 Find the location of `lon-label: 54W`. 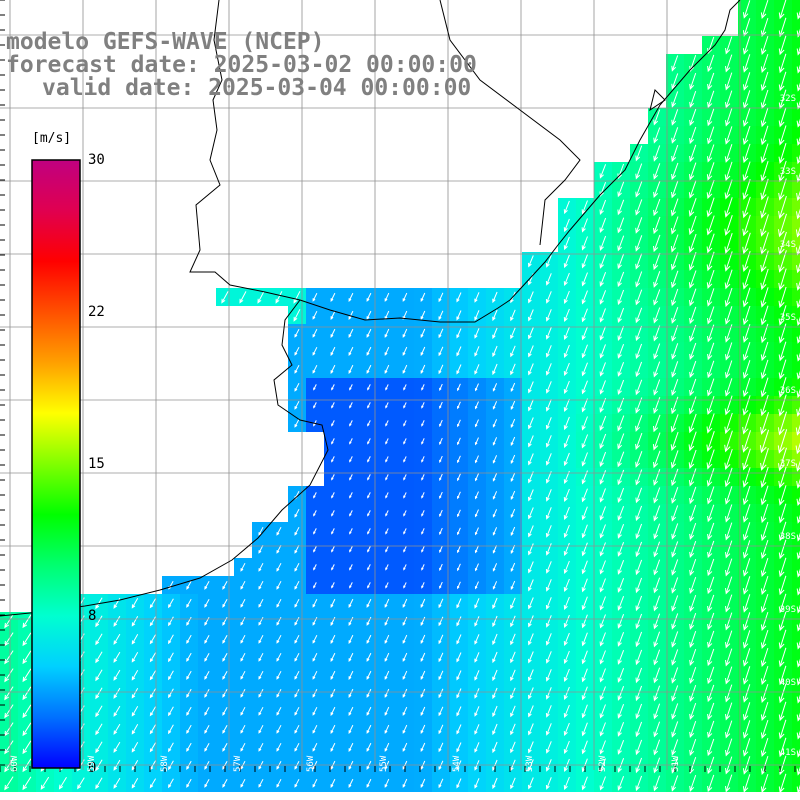

lon-label: 54W is located at coordinates (457, 763).